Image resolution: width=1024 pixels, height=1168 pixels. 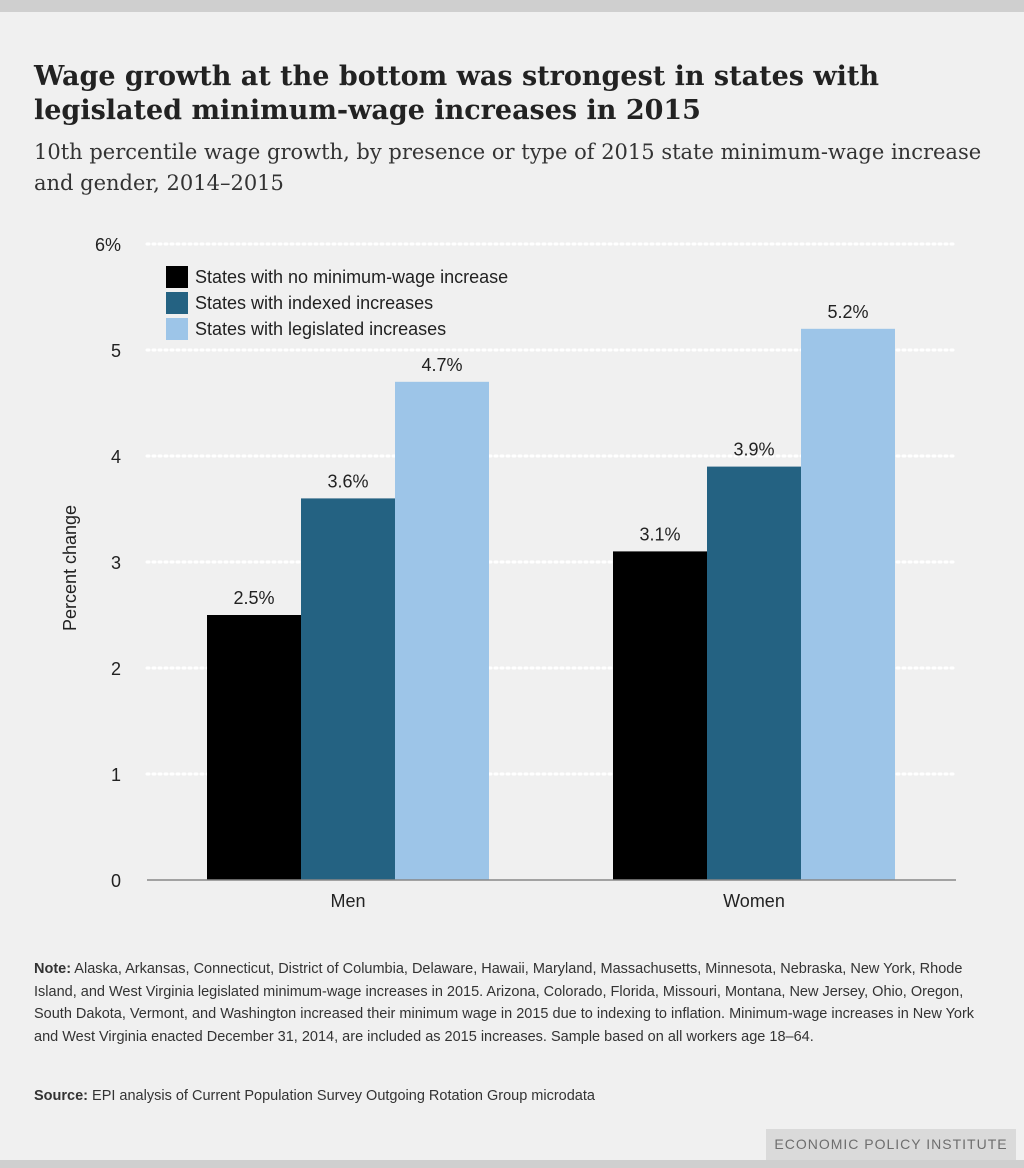 I want to click on top-border, so click(x=512, y=6).